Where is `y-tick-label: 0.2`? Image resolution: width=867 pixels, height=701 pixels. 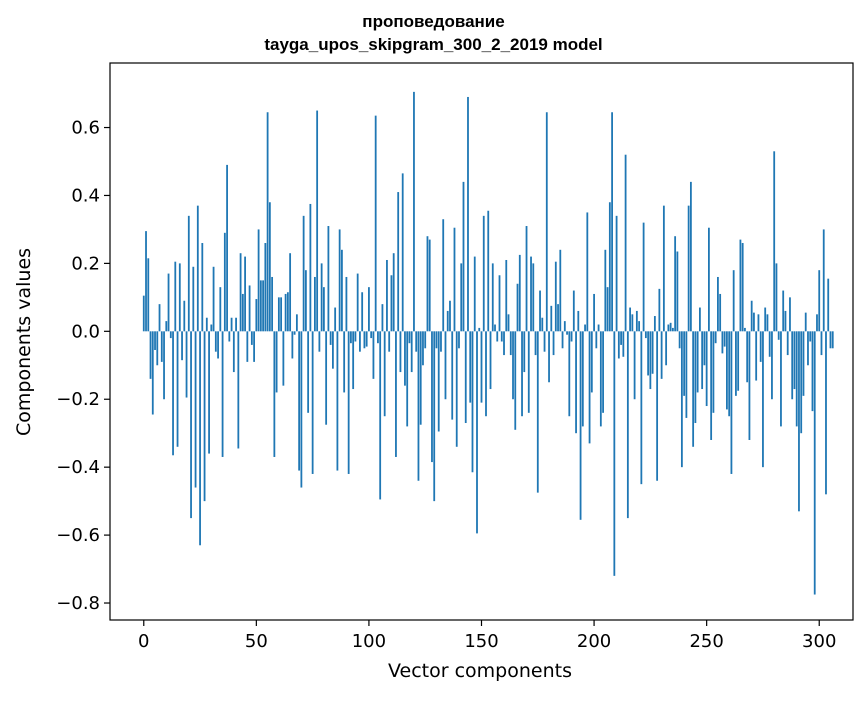
y-tick-label: 0.2 is located at coordinates (85, 263).